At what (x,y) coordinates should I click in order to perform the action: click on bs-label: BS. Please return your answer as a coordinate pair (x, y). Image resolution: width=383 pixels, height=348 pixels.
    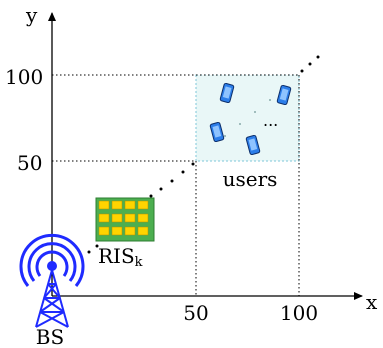
    Looking at the image, I should click on (50, 336).